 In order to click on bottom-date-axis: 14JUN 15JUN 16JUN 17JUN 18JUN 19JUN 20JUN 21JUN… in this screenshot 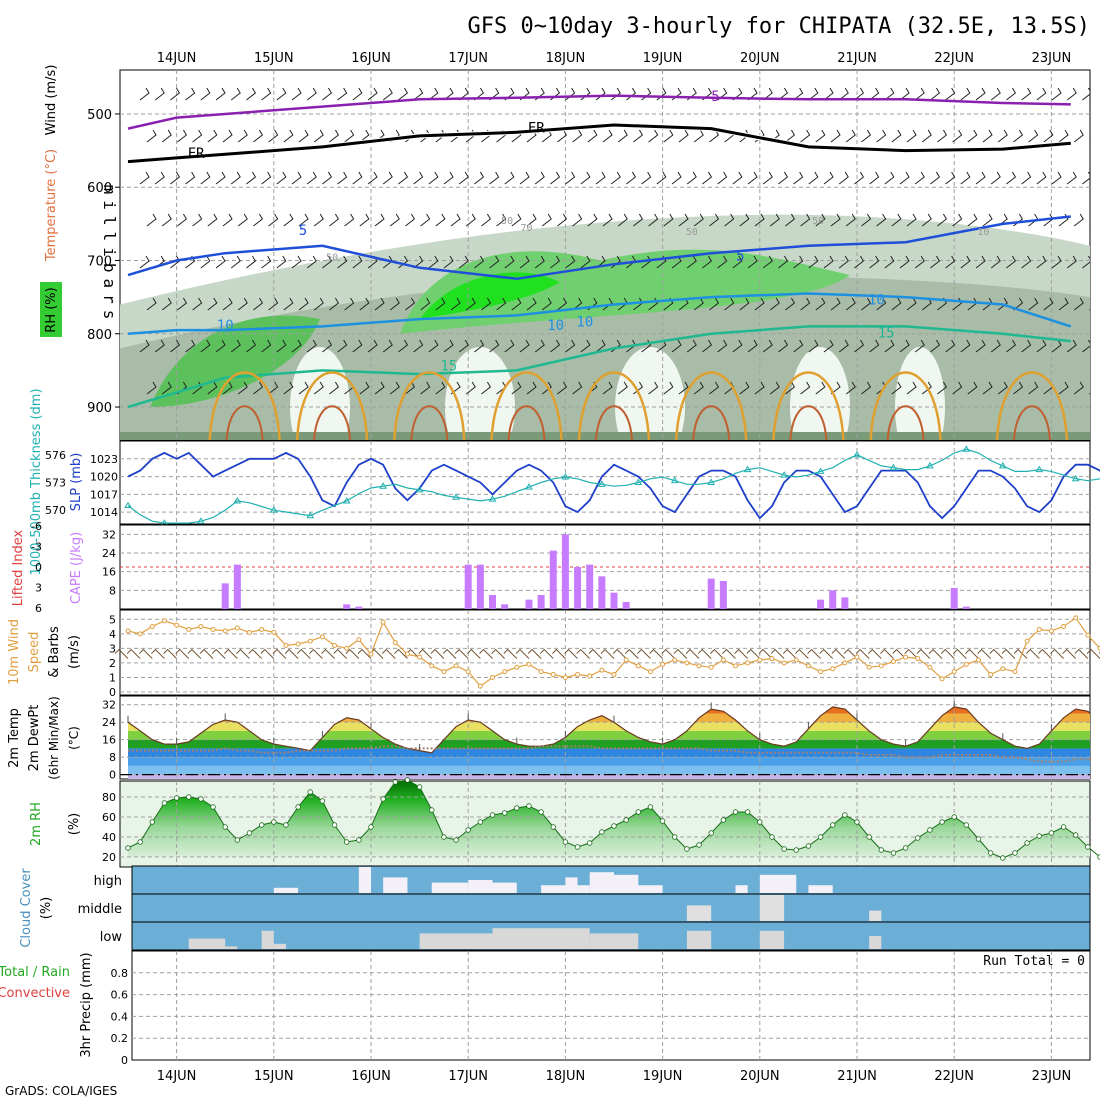, I will do `click(614, 1076)`.